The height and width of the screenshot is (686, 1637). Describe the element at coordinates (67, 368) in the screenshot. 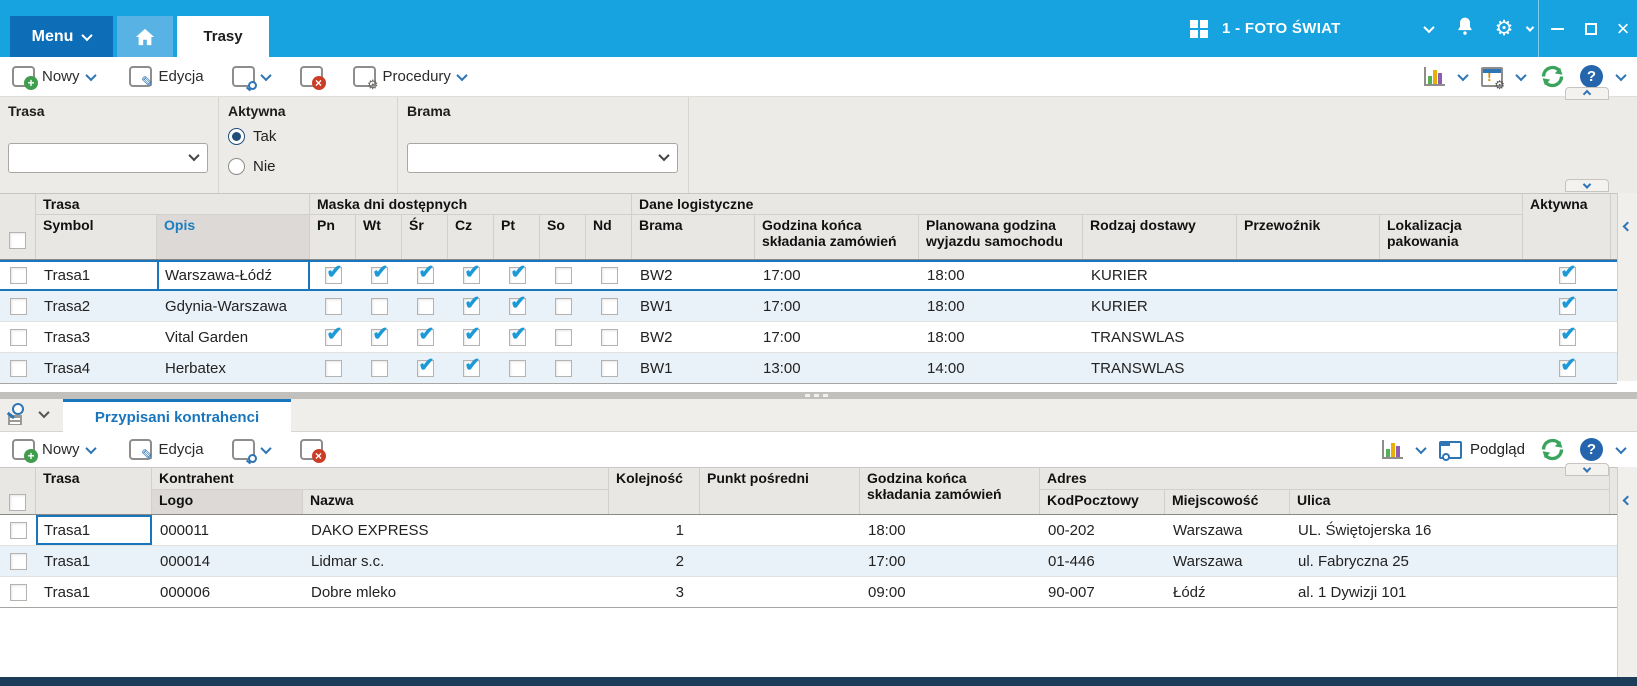

I see `cell-symbol: Trasa4` at that location.